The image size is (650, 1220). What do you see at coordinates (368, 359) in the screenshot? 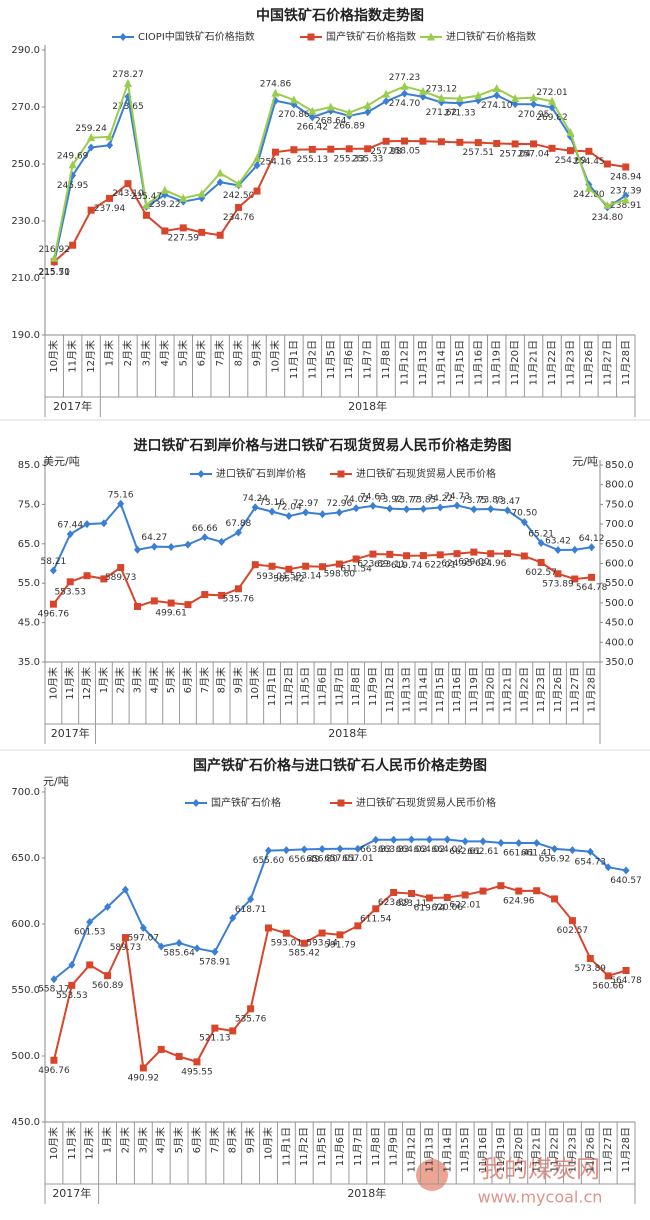
I see `x-tick-label: 11月7日` at bounding box center [368, 359].